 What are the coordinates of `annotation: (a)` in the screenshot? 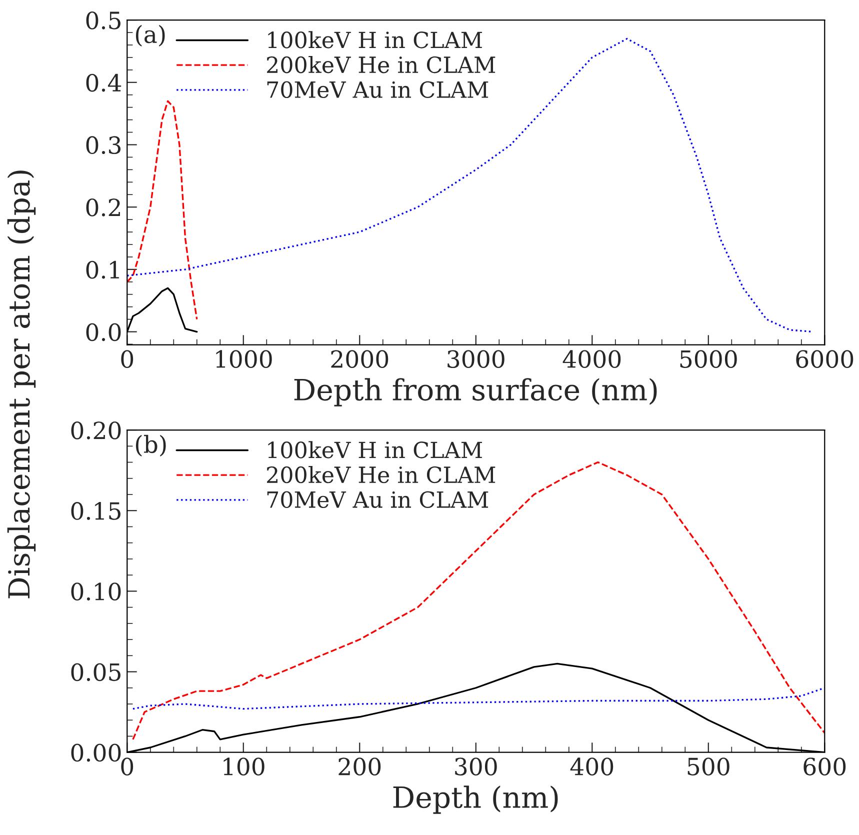 It's located at (150, 35).